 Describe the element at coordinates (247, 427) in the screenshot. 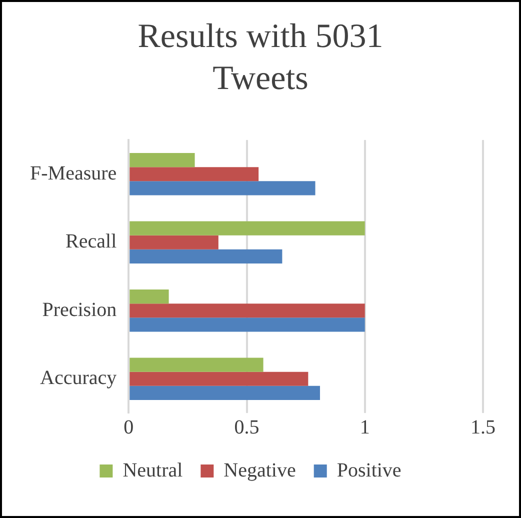

I see `x-tick-label: 0.5` at that location.